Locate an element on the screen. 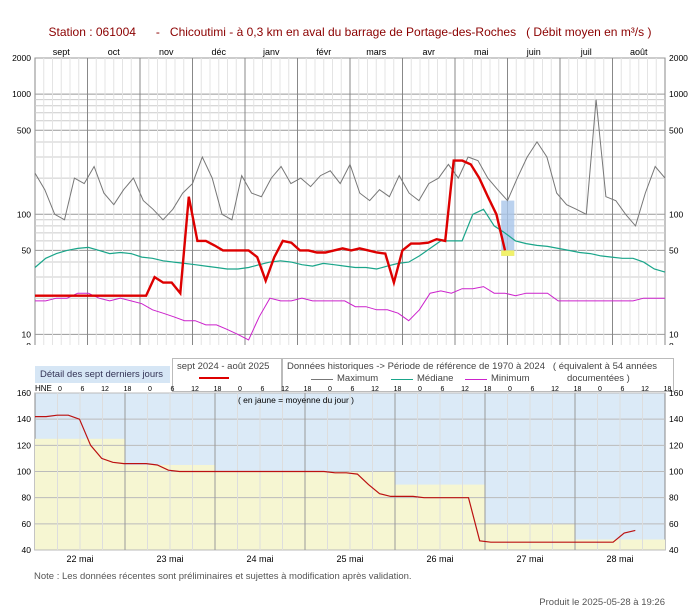  detail-day-label: 24 mai is located at coordinates (259, 559).